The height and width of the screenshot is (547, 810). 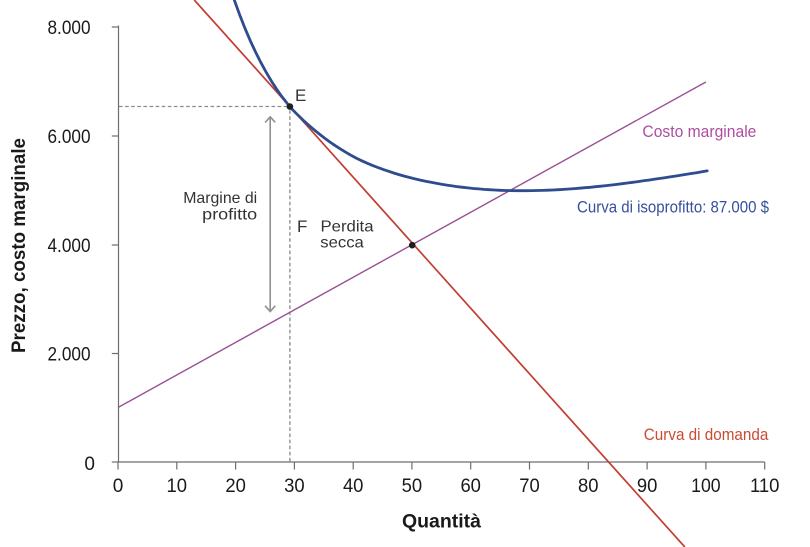 What do you see at coordinates (347, 227) in the screenshot?
I see `svg-text: Perdita` at bounding box center [347, 227].